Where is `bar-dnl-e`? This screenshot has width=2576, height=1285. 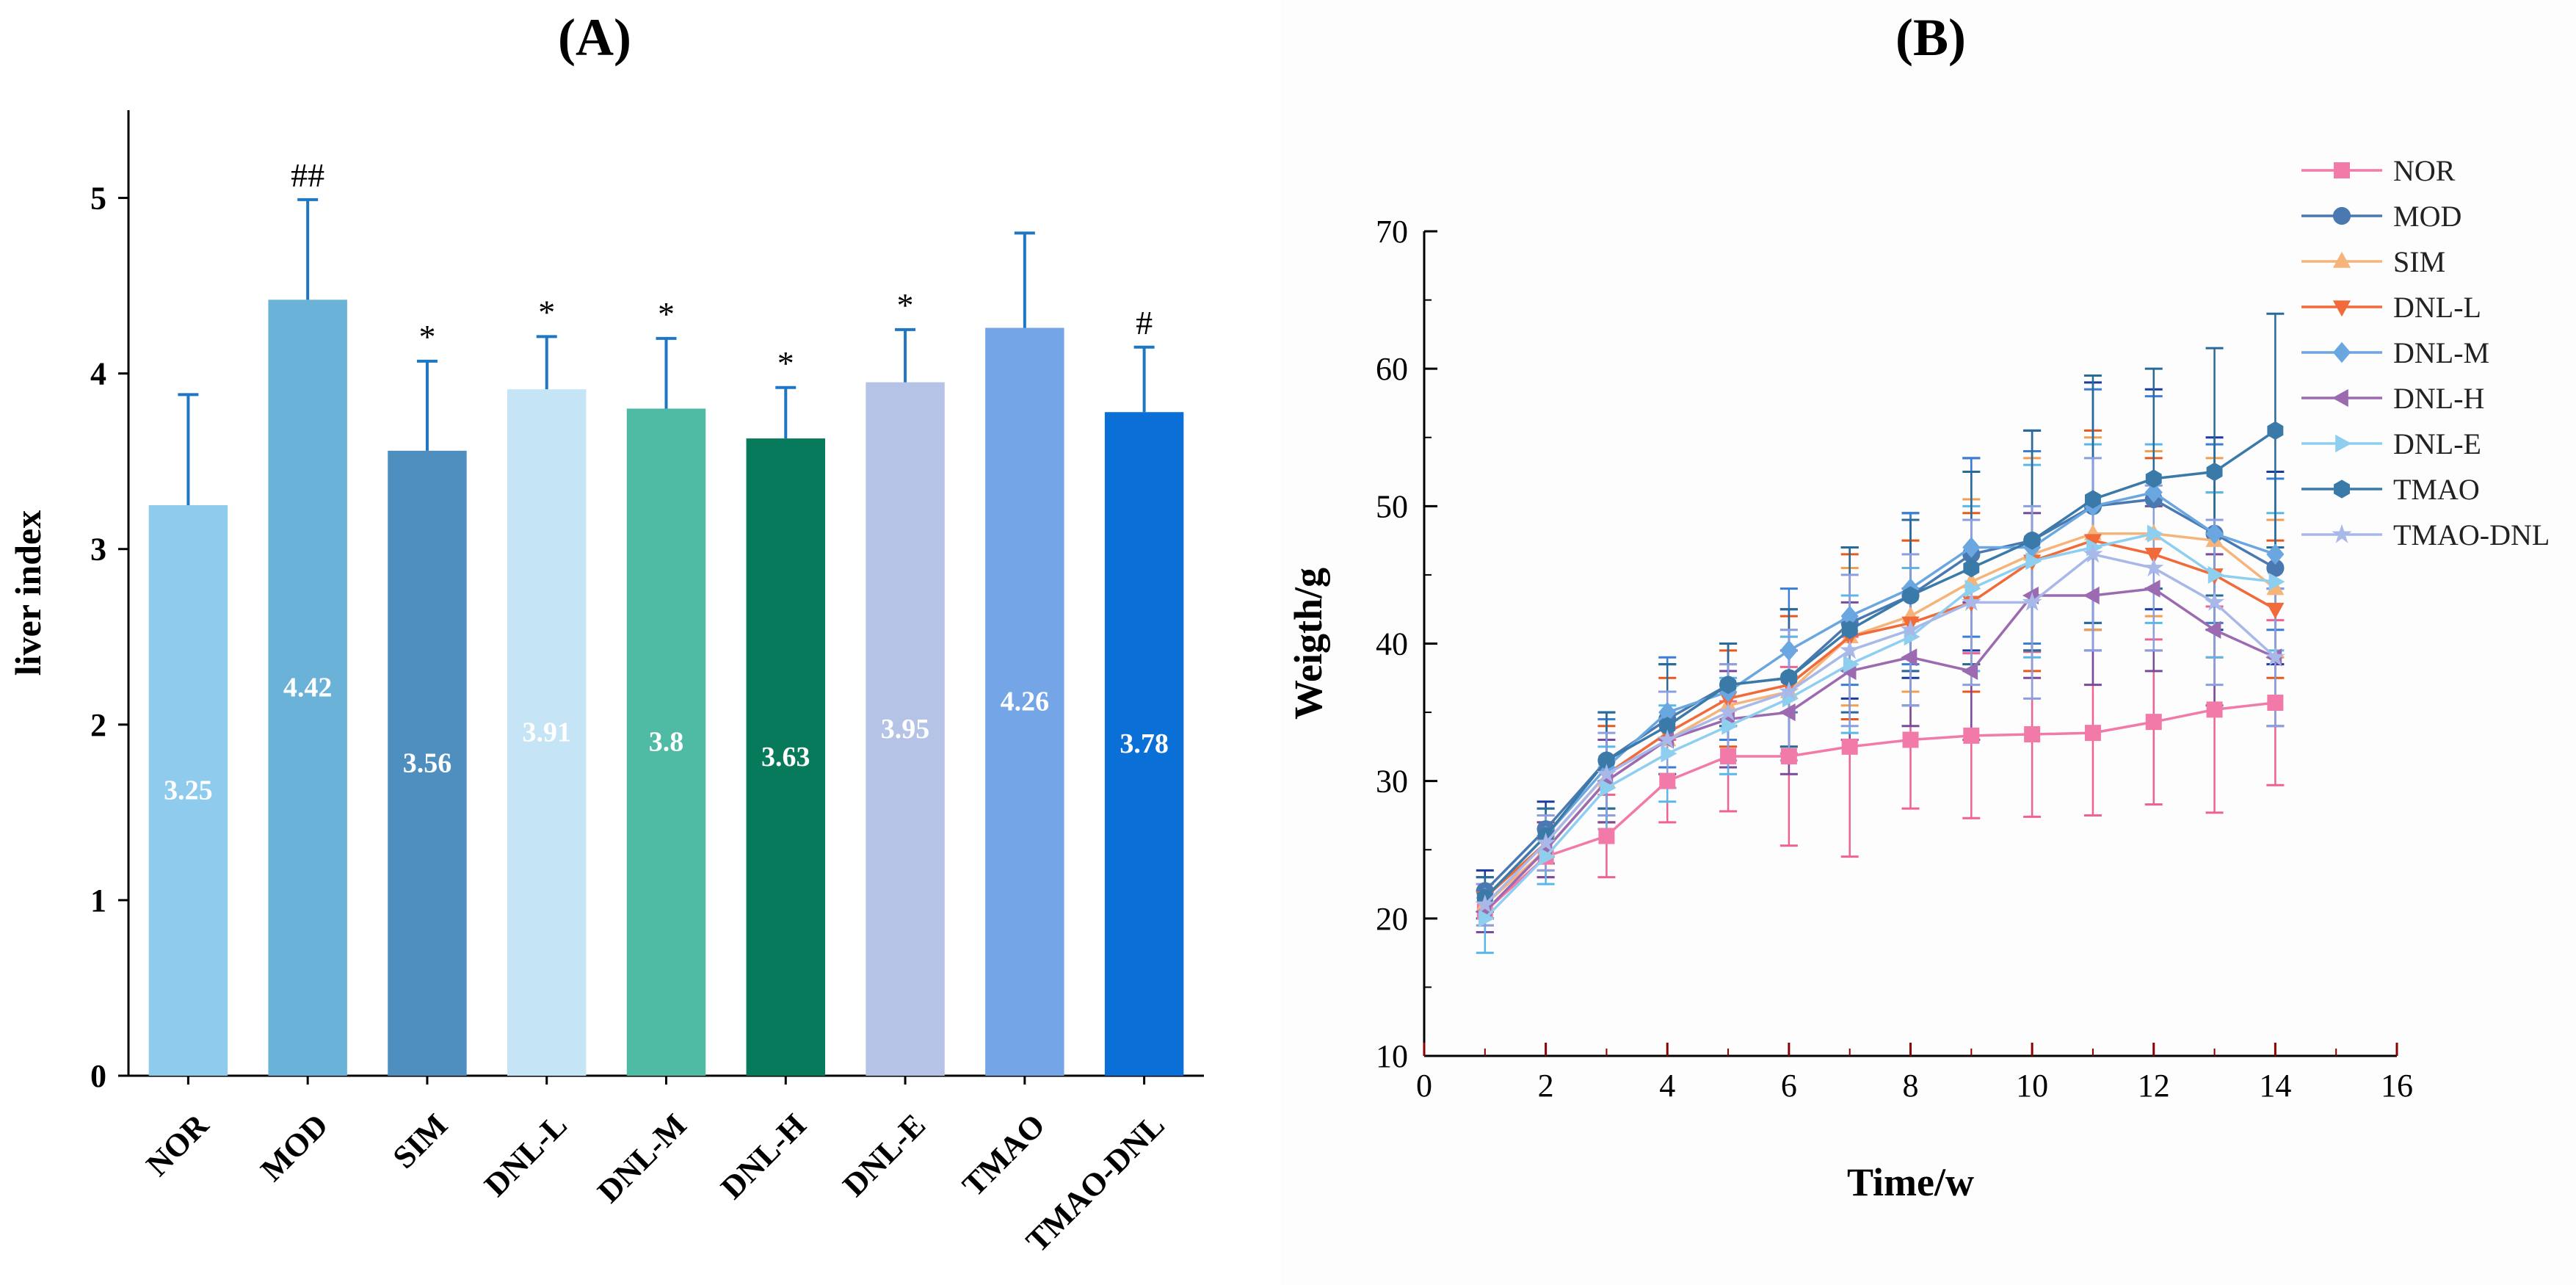 bar-dnl-e is located at coordinates (906, 729).